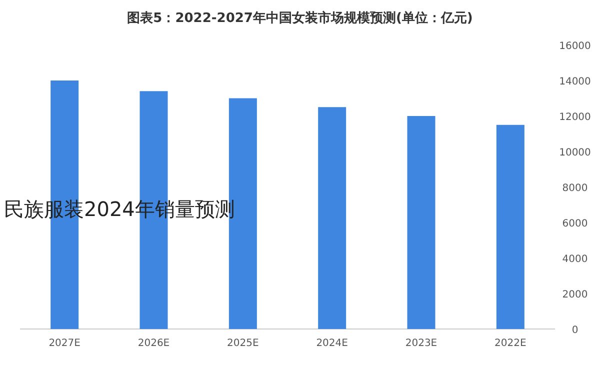 The width and height of the screenshot is (600, 391). I want to click on x-tick-label: 2027E, so click(64, 343).